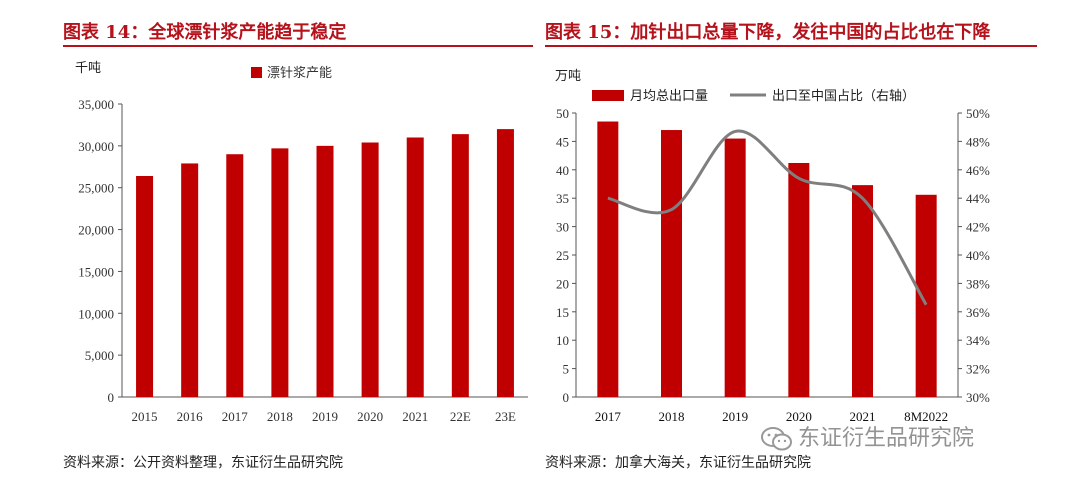 This screenshot has height=486, width=1080. Describe the element at coordinates (767, 217) in the screenshot. I see `right-share-line` at that location.